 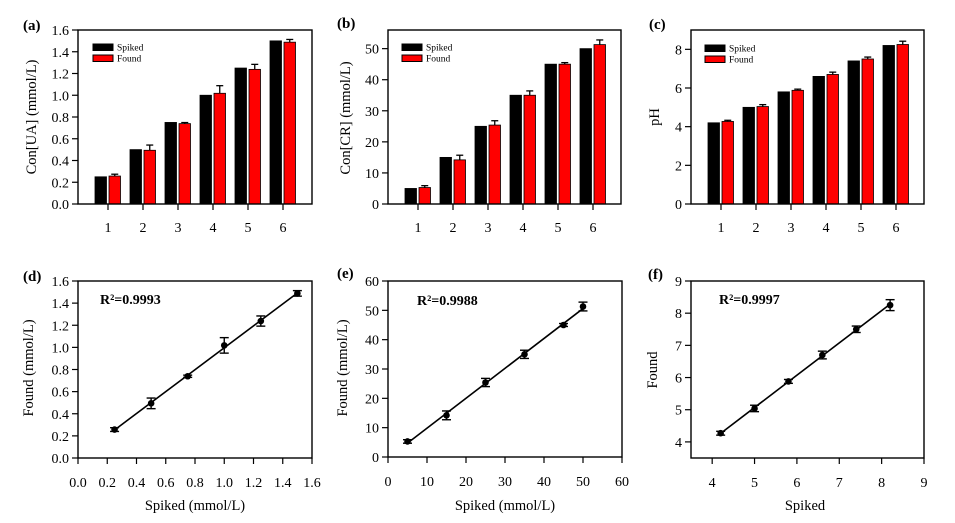 What do you see at coordinates (108, 483) in the screenshot?
I see `x-tick-label: 0.2` at bounding box center [108, 483].